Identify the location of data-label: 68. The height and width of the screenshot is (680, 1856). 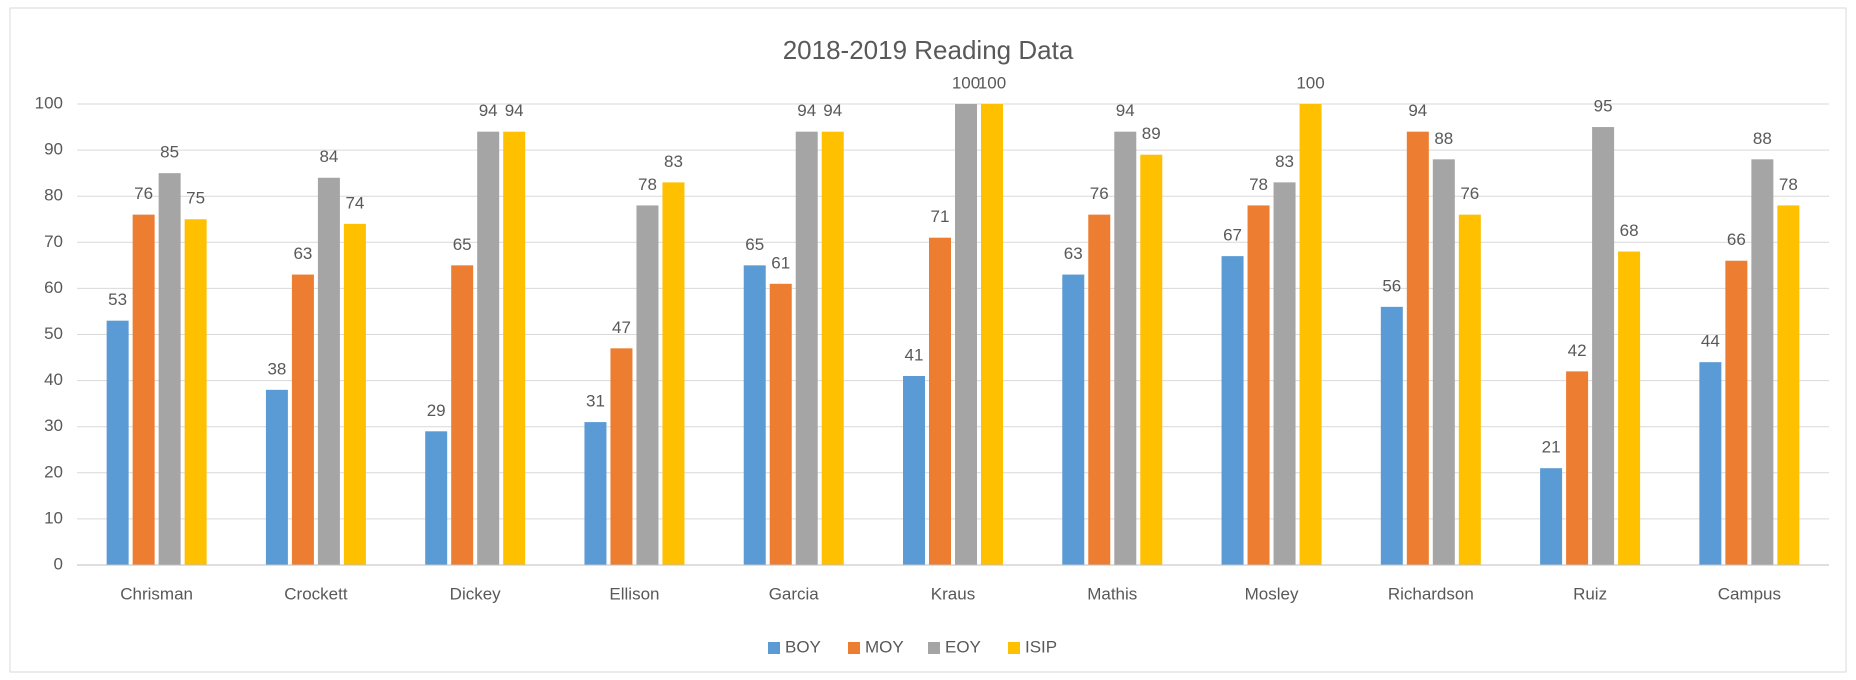
(1629, 230).